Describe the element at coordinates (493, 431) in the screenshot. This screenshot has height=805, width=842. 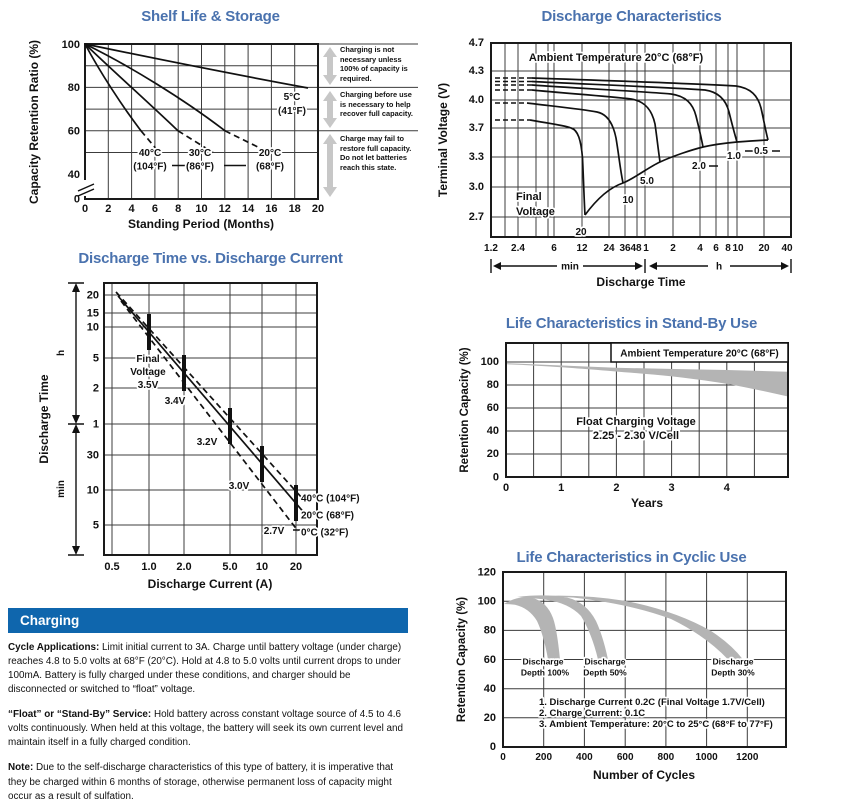
I see `y-tick: 40` at that location.